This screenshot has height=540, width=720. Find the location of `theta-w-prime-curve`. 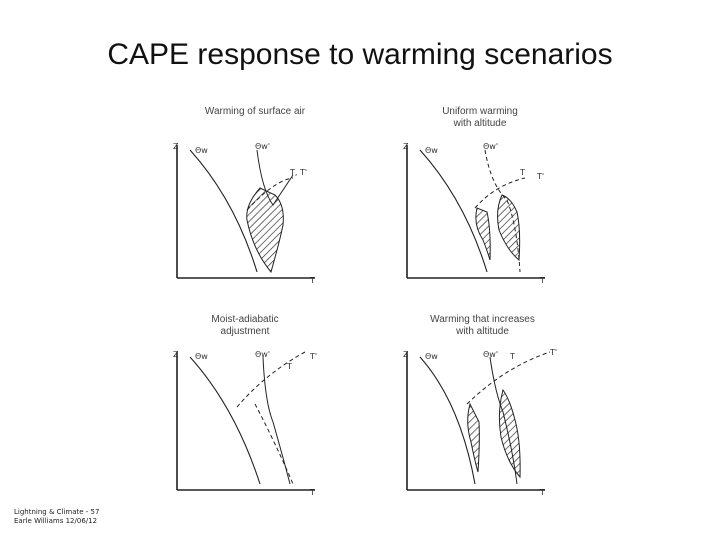

theta-w-prime-curve is located at coordinates (276, 420).